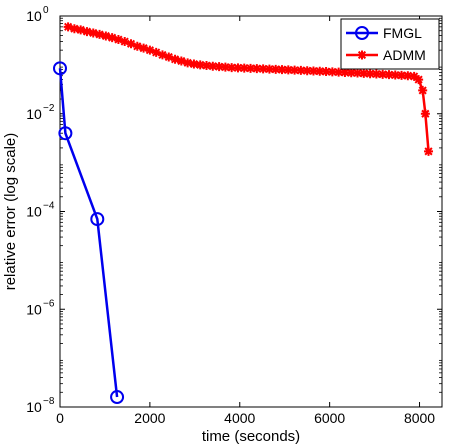  I want to click on legend-box, so click(390, 44).